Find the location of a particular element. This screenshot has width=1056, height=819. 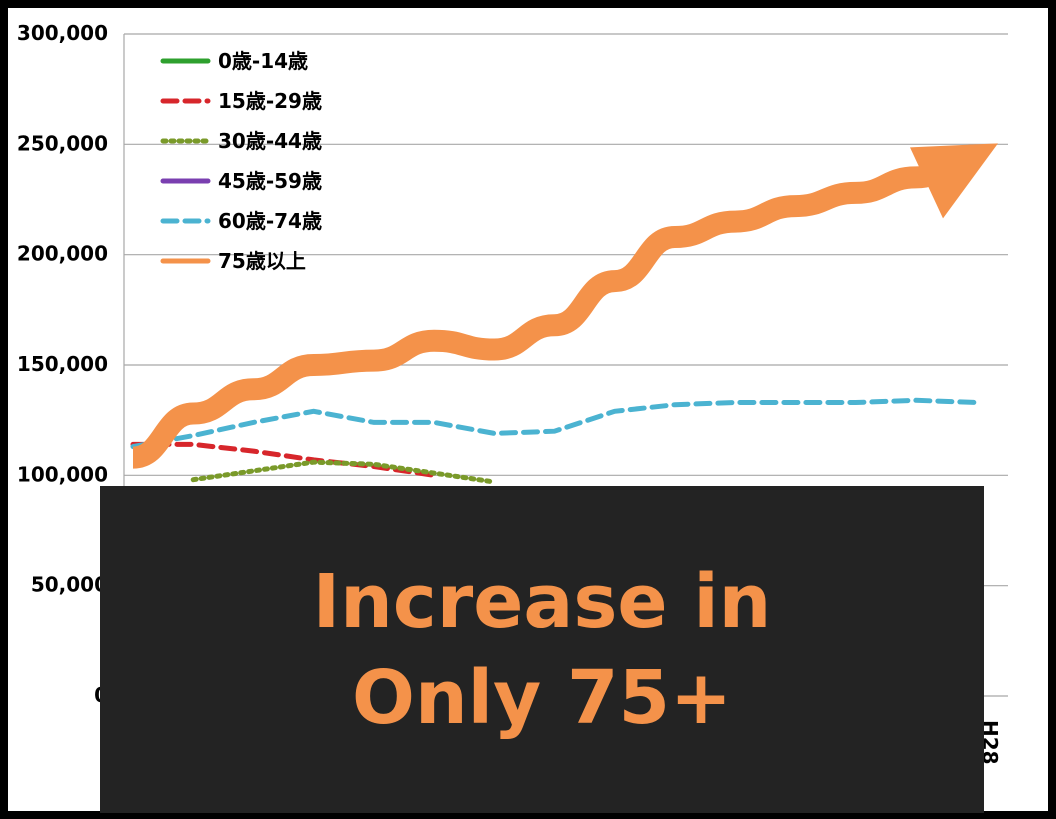

y-tick-label: 50,000 is located at coordinates (69, 585).